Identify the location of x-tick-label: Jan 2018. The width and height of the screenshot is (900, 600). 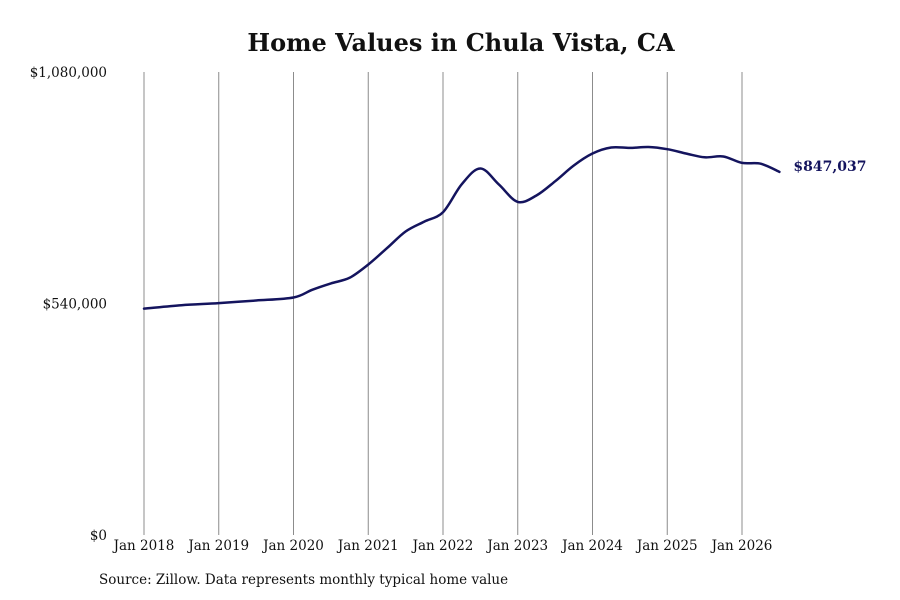
(143, 546).